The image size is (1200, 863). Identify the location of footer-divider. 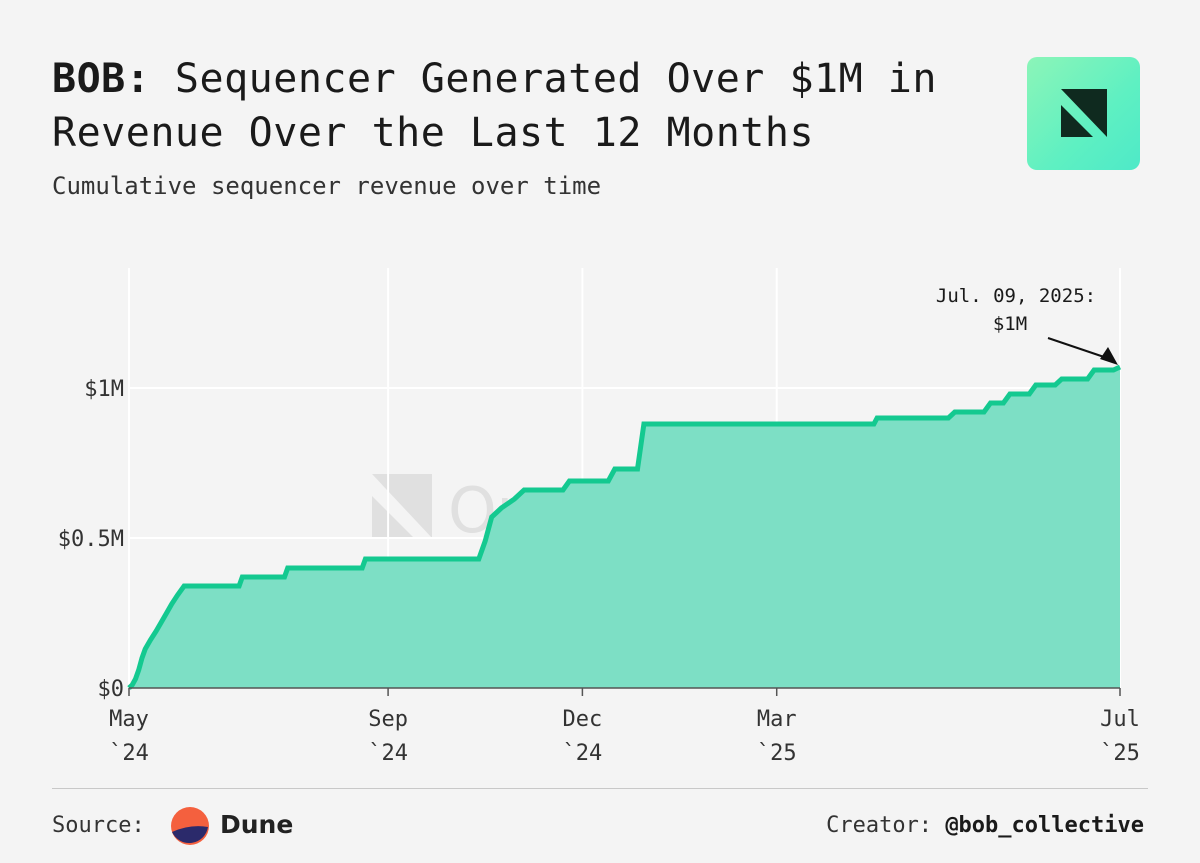
(600, 788).